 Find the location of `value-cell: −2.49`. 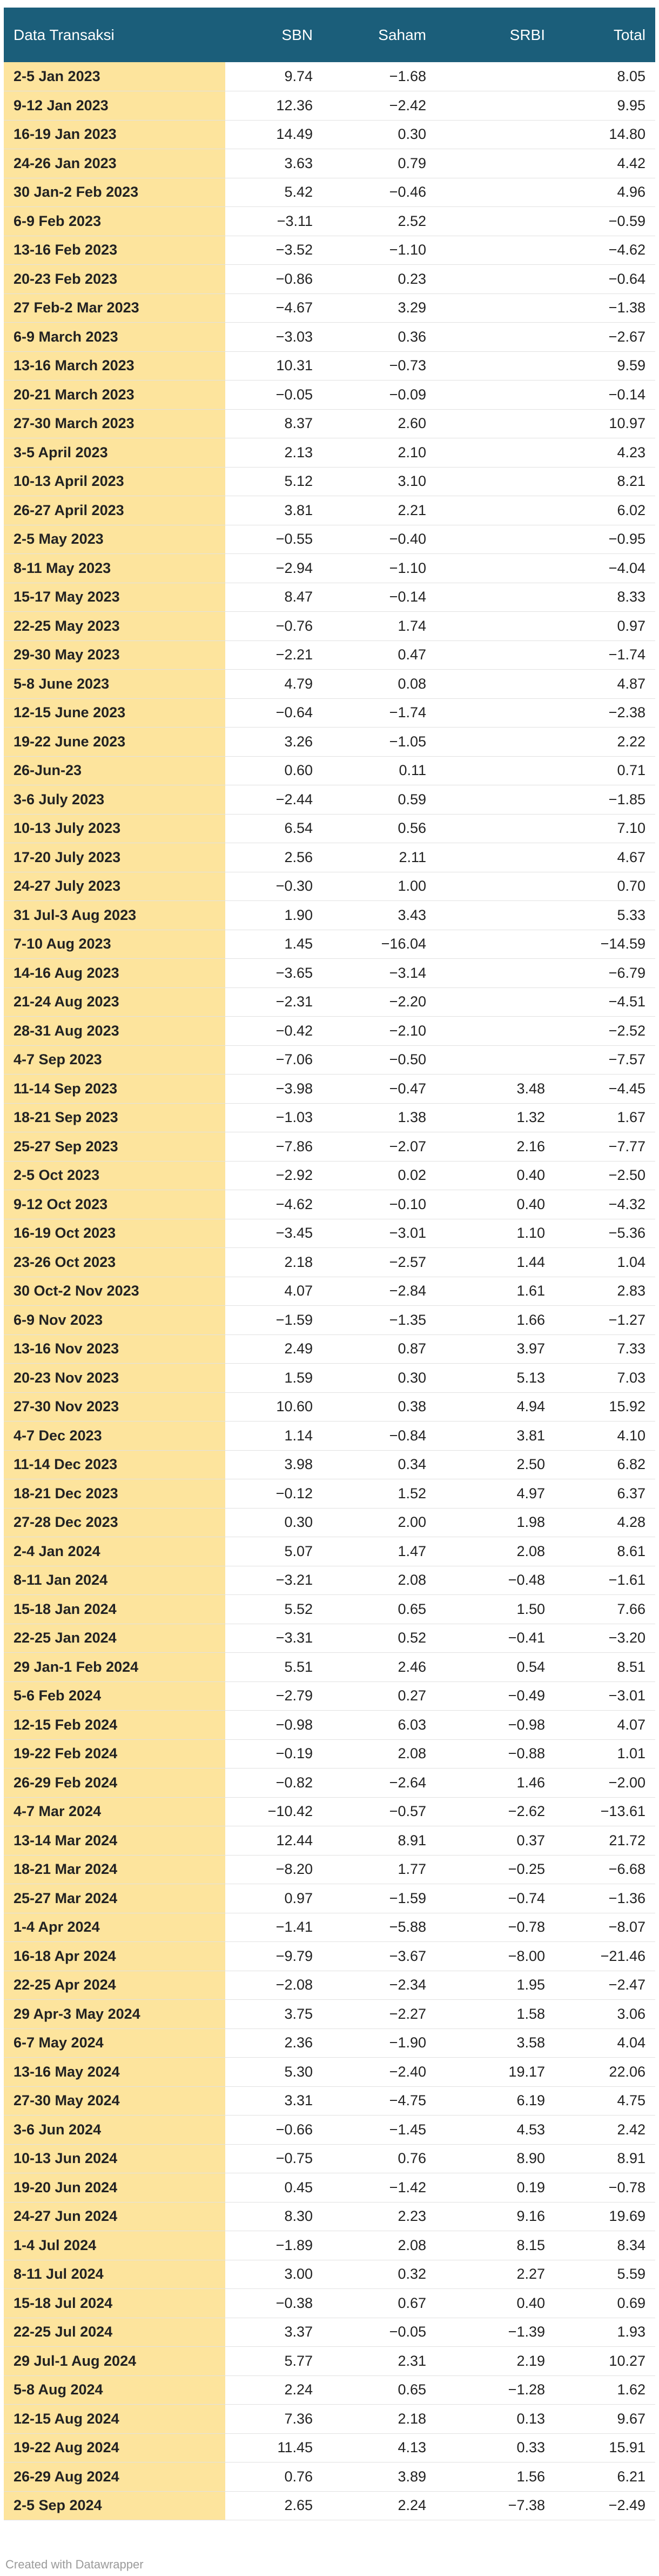

value-cell: −2.49 is located at coordinates (605, 2505).